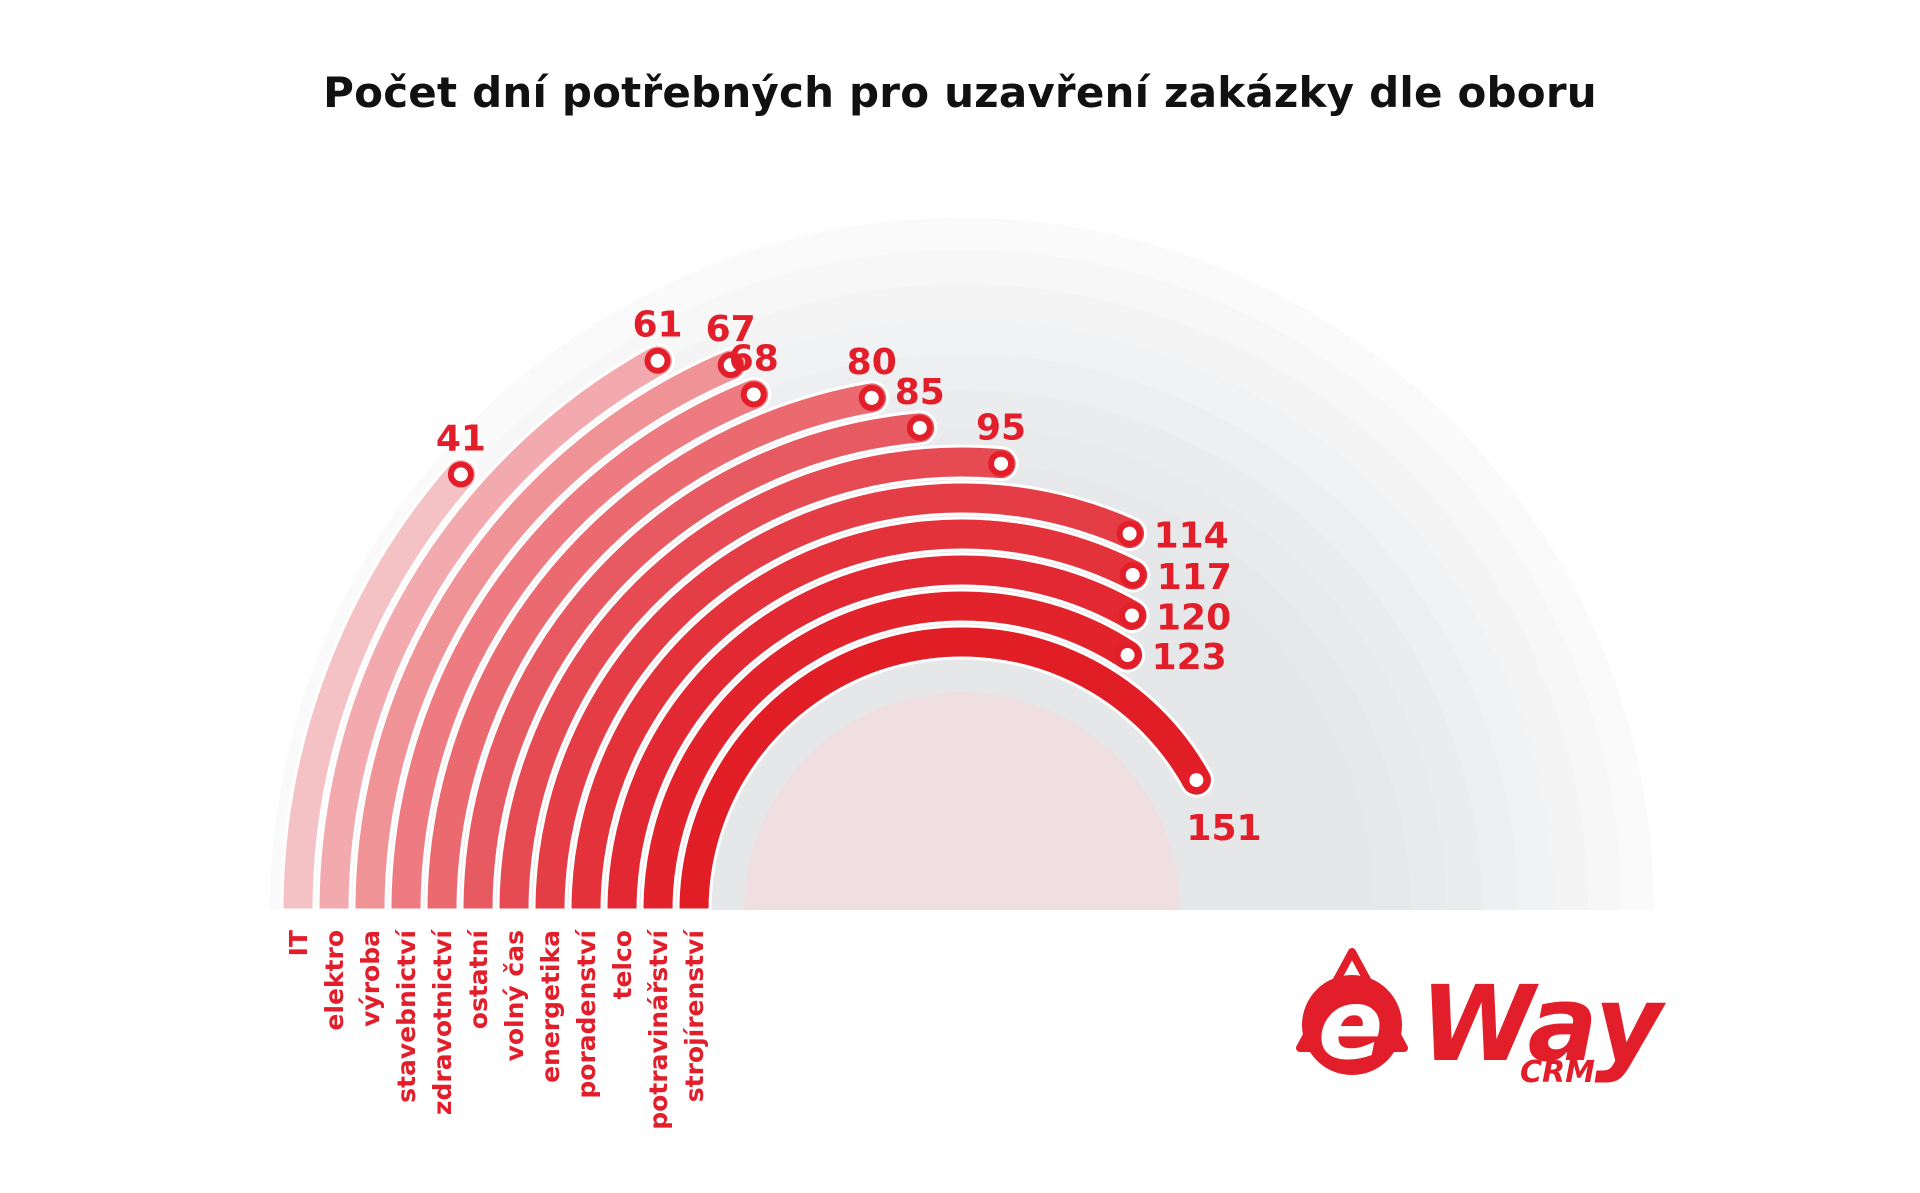 Image resolution: width=1920 pixels, height=1193 pixels. I want to click on bar-zdravotnictví, so click(657, 646).